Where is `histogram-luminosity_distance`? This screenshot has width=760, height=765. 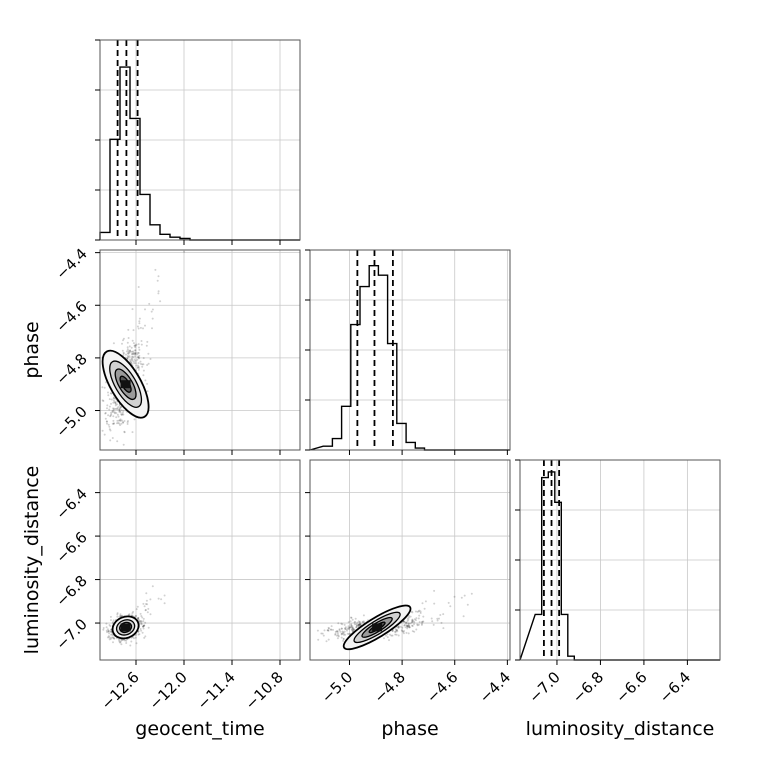 histogram-luminosity_distance is located at coordinates (619, 566).